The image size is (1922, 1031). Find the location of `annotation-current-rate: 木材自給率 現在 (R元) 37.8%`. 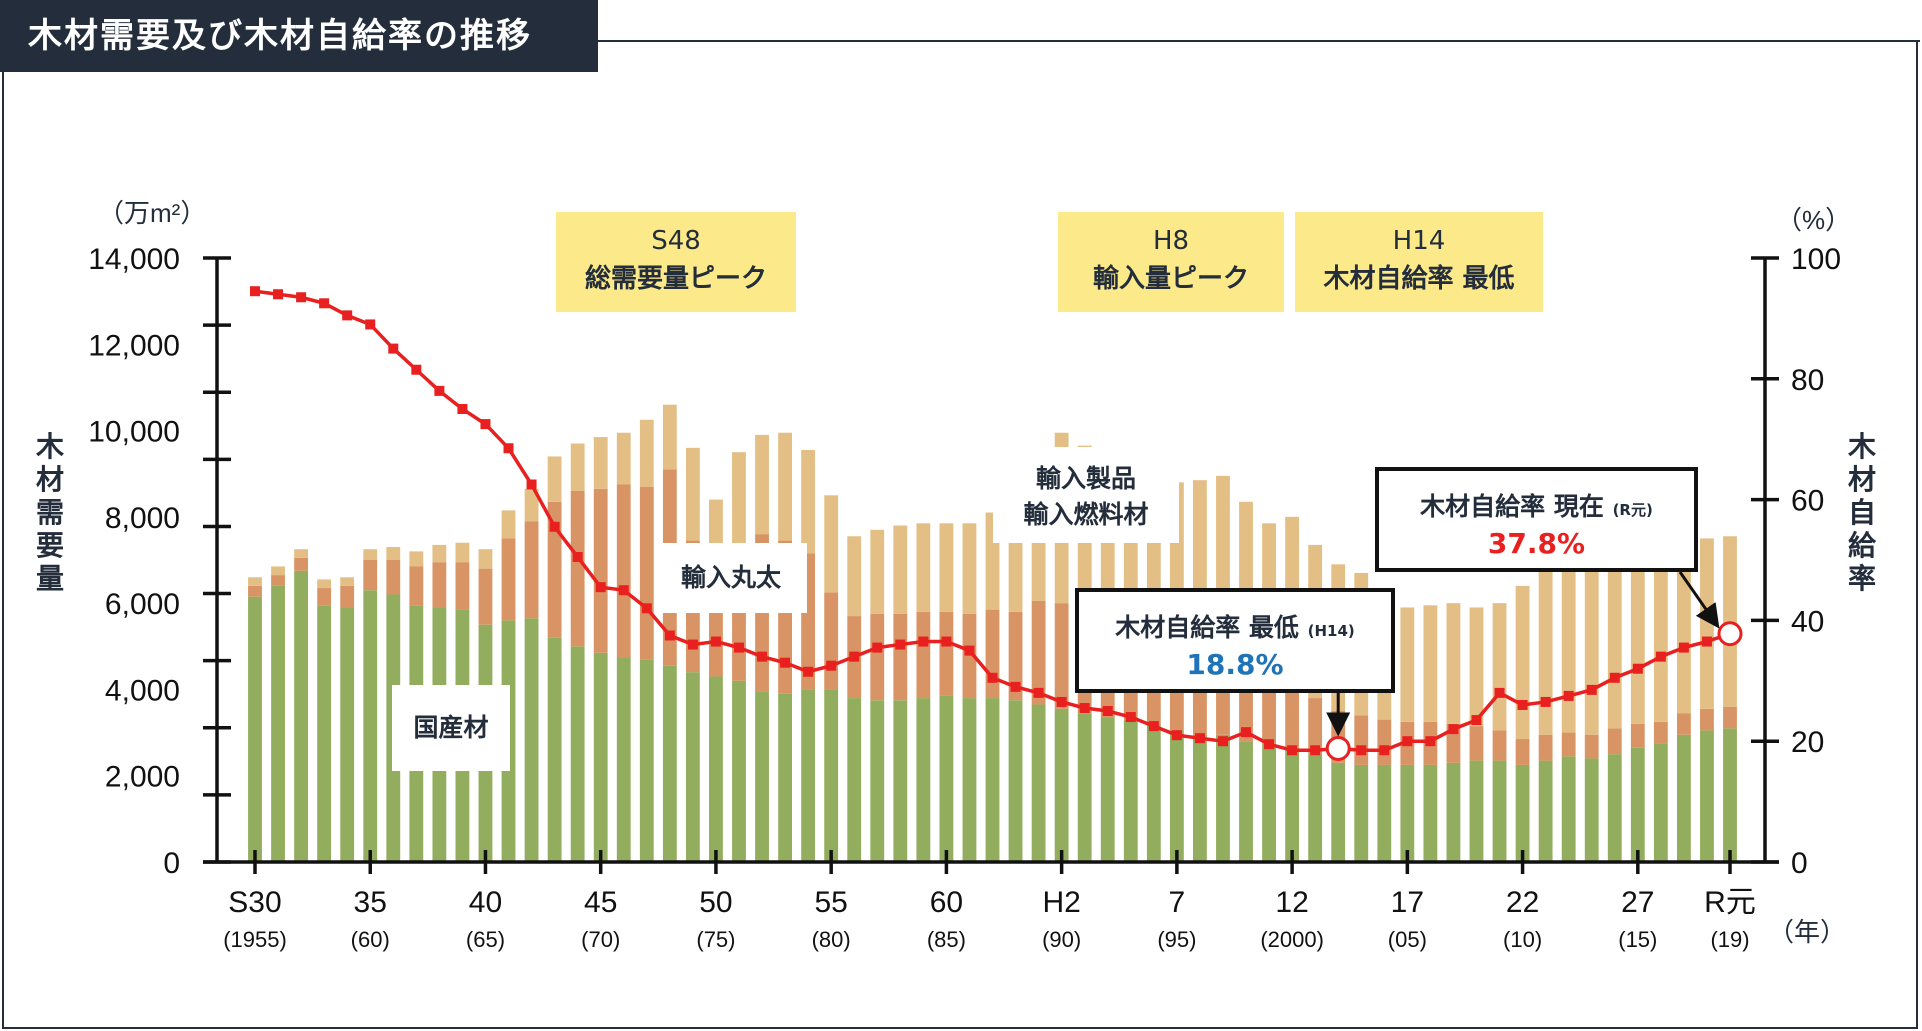

annotation-current-rate: 木材自給率 現在 (R元) 37.8% is located at coordinates (1536, 519).